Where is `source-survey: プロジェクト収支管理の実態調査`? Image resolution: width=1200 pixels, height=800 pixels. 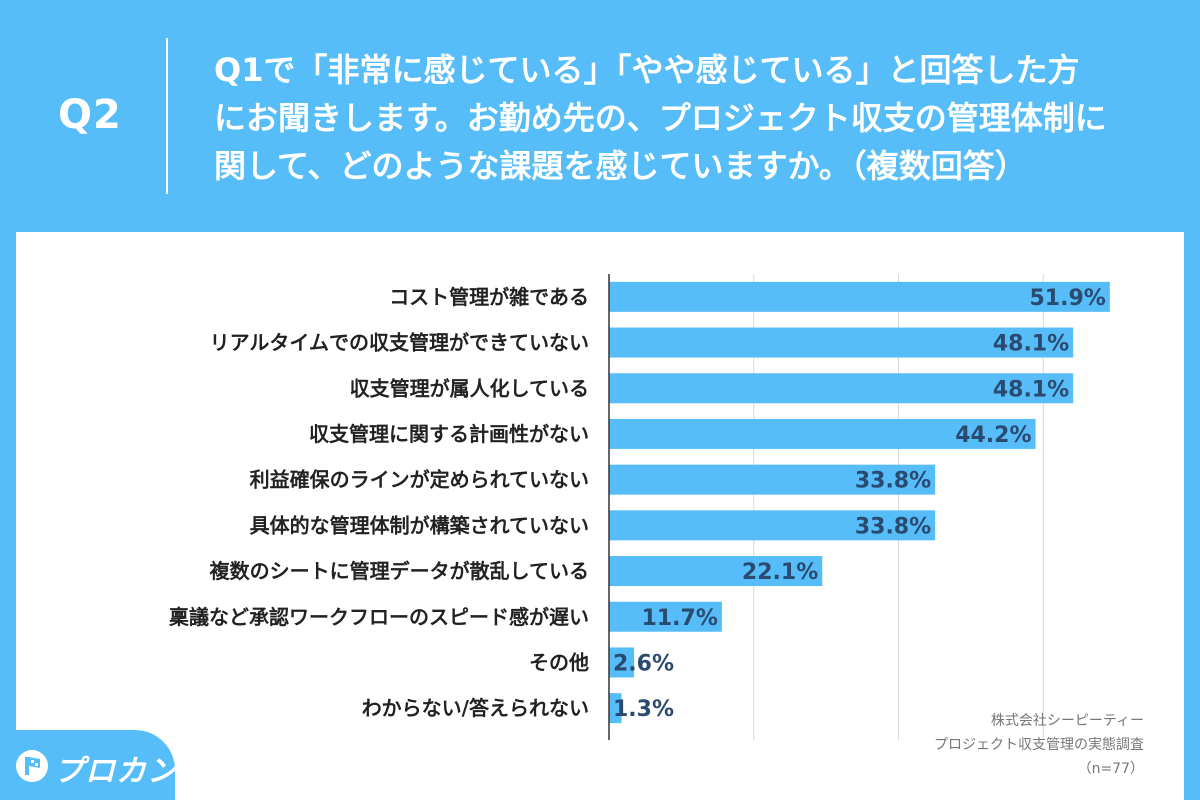 source-survey: プロジェクト収支管理の実態調査 is located at coordinates (1039, 745).